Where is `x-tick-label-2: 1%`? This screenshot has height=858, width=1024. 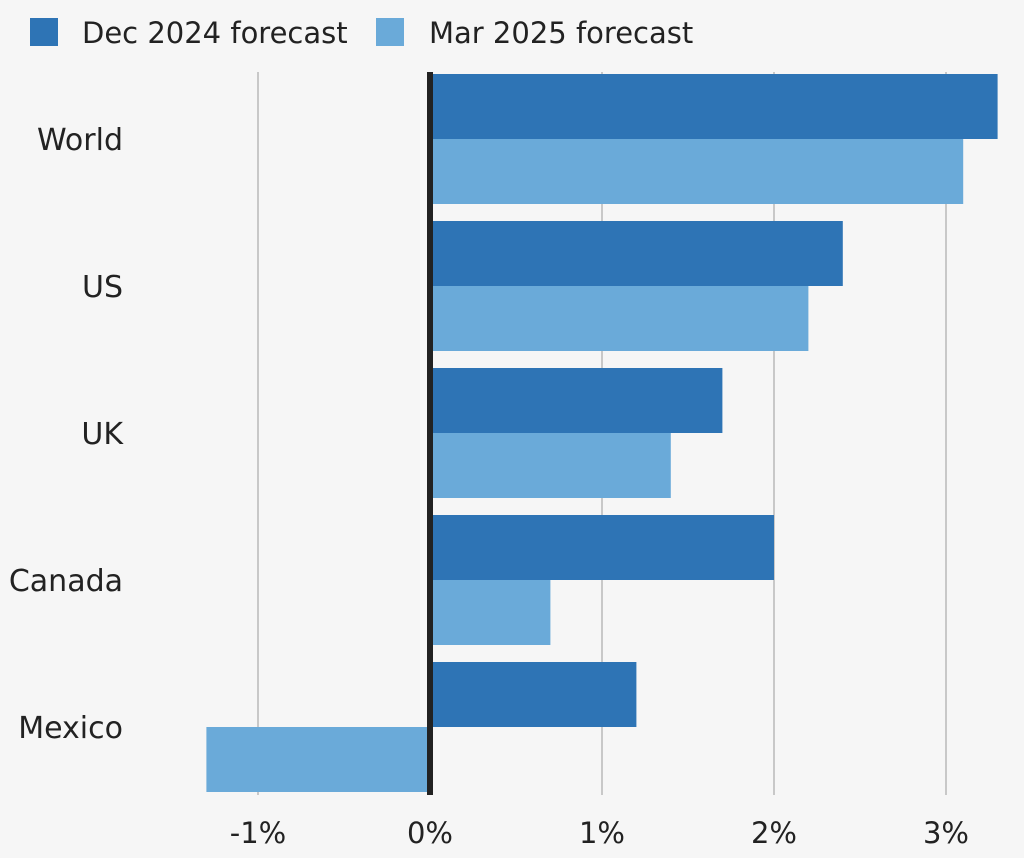
x-tick-label-2: 1% is located at coordinates (602, 833).